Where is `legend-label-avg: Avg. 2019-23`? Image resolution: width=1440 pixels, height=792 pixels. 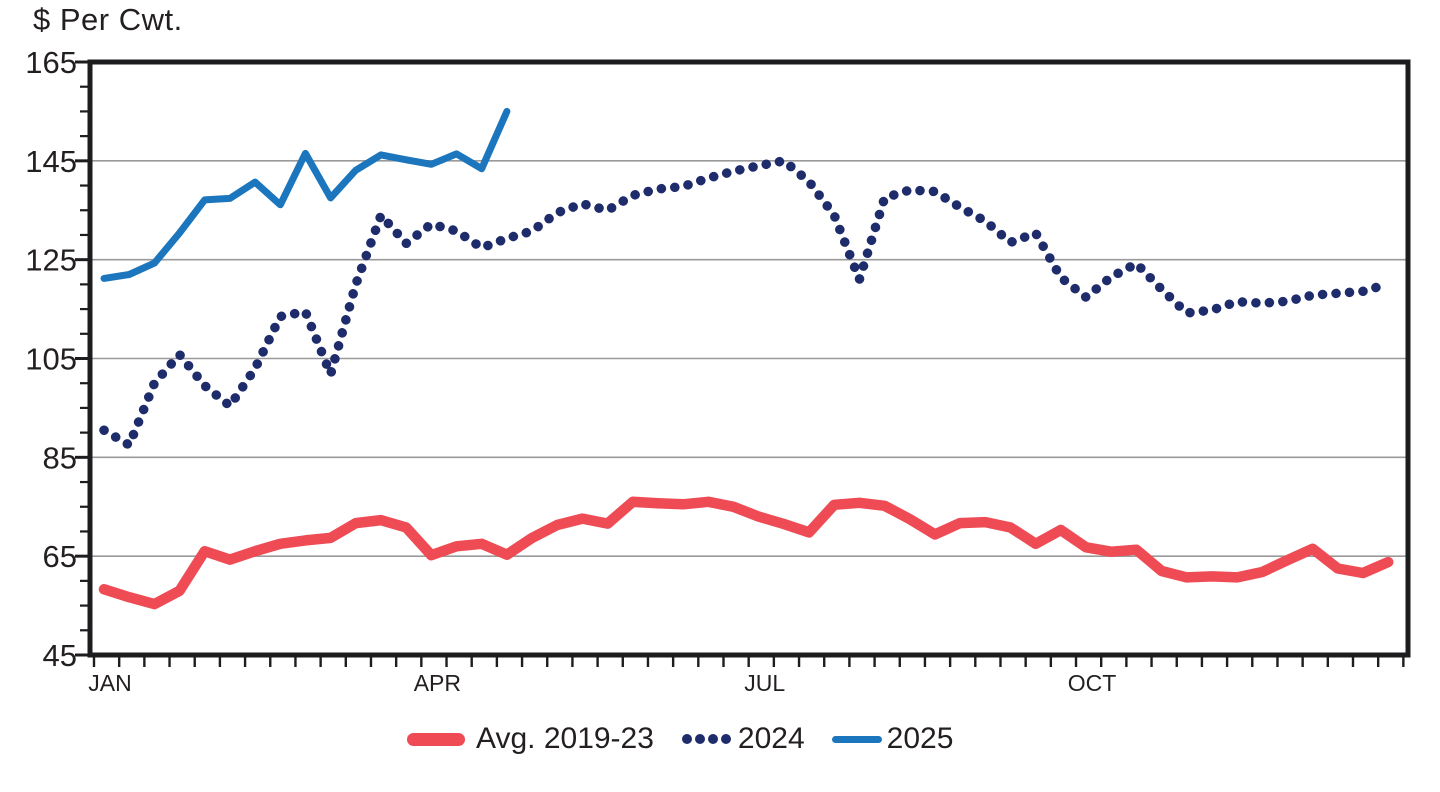
legend-label-avg: Avg. 2019-23 is located at coordinates (565, 738).